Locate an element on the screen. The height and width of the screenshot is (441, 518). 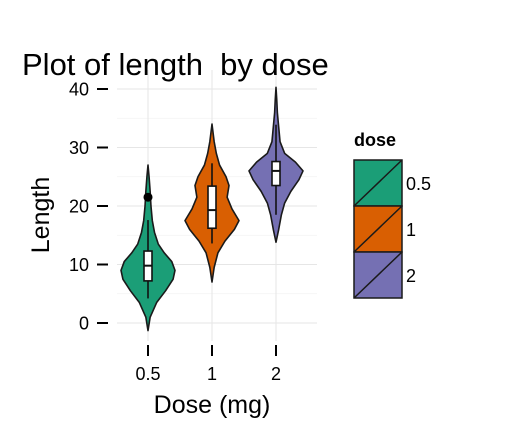
x-tick-label: 0.5 is located at coordinates (147, 374).